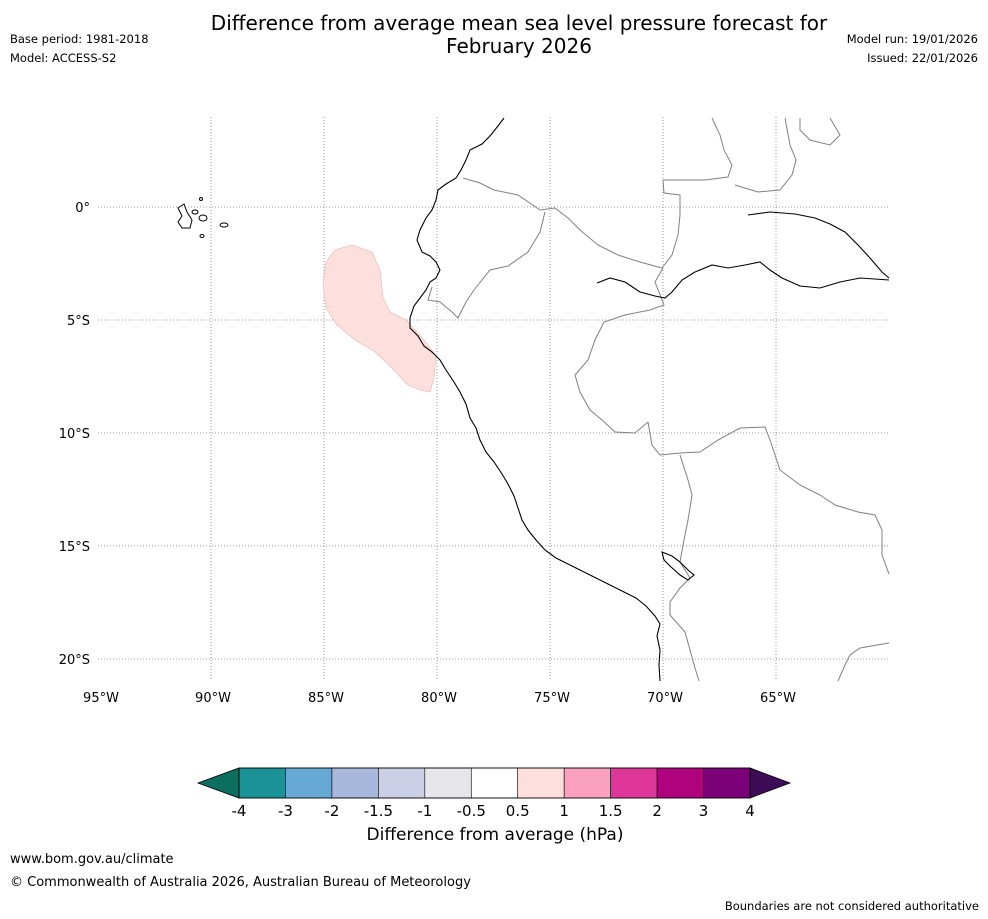  Describe the element at coordinates (657, 811) in the screenshot. I see `colorbar-tick-label: 2` at that location.